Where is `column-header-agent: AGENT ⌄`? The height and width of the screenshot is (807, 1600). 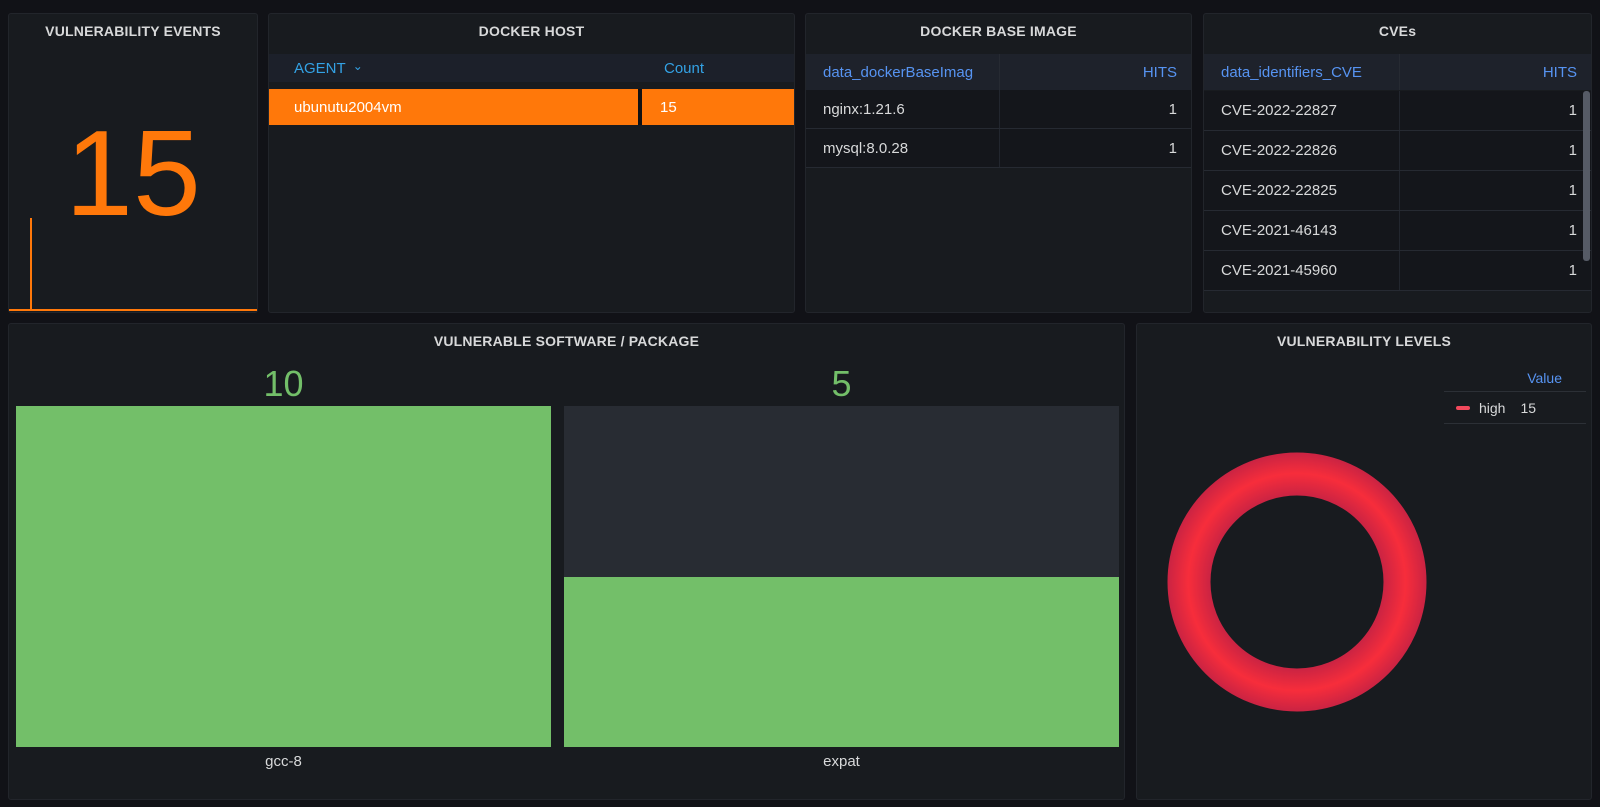 column-header-agent: AGENT ⌄ is located at coordinates (454, 68).